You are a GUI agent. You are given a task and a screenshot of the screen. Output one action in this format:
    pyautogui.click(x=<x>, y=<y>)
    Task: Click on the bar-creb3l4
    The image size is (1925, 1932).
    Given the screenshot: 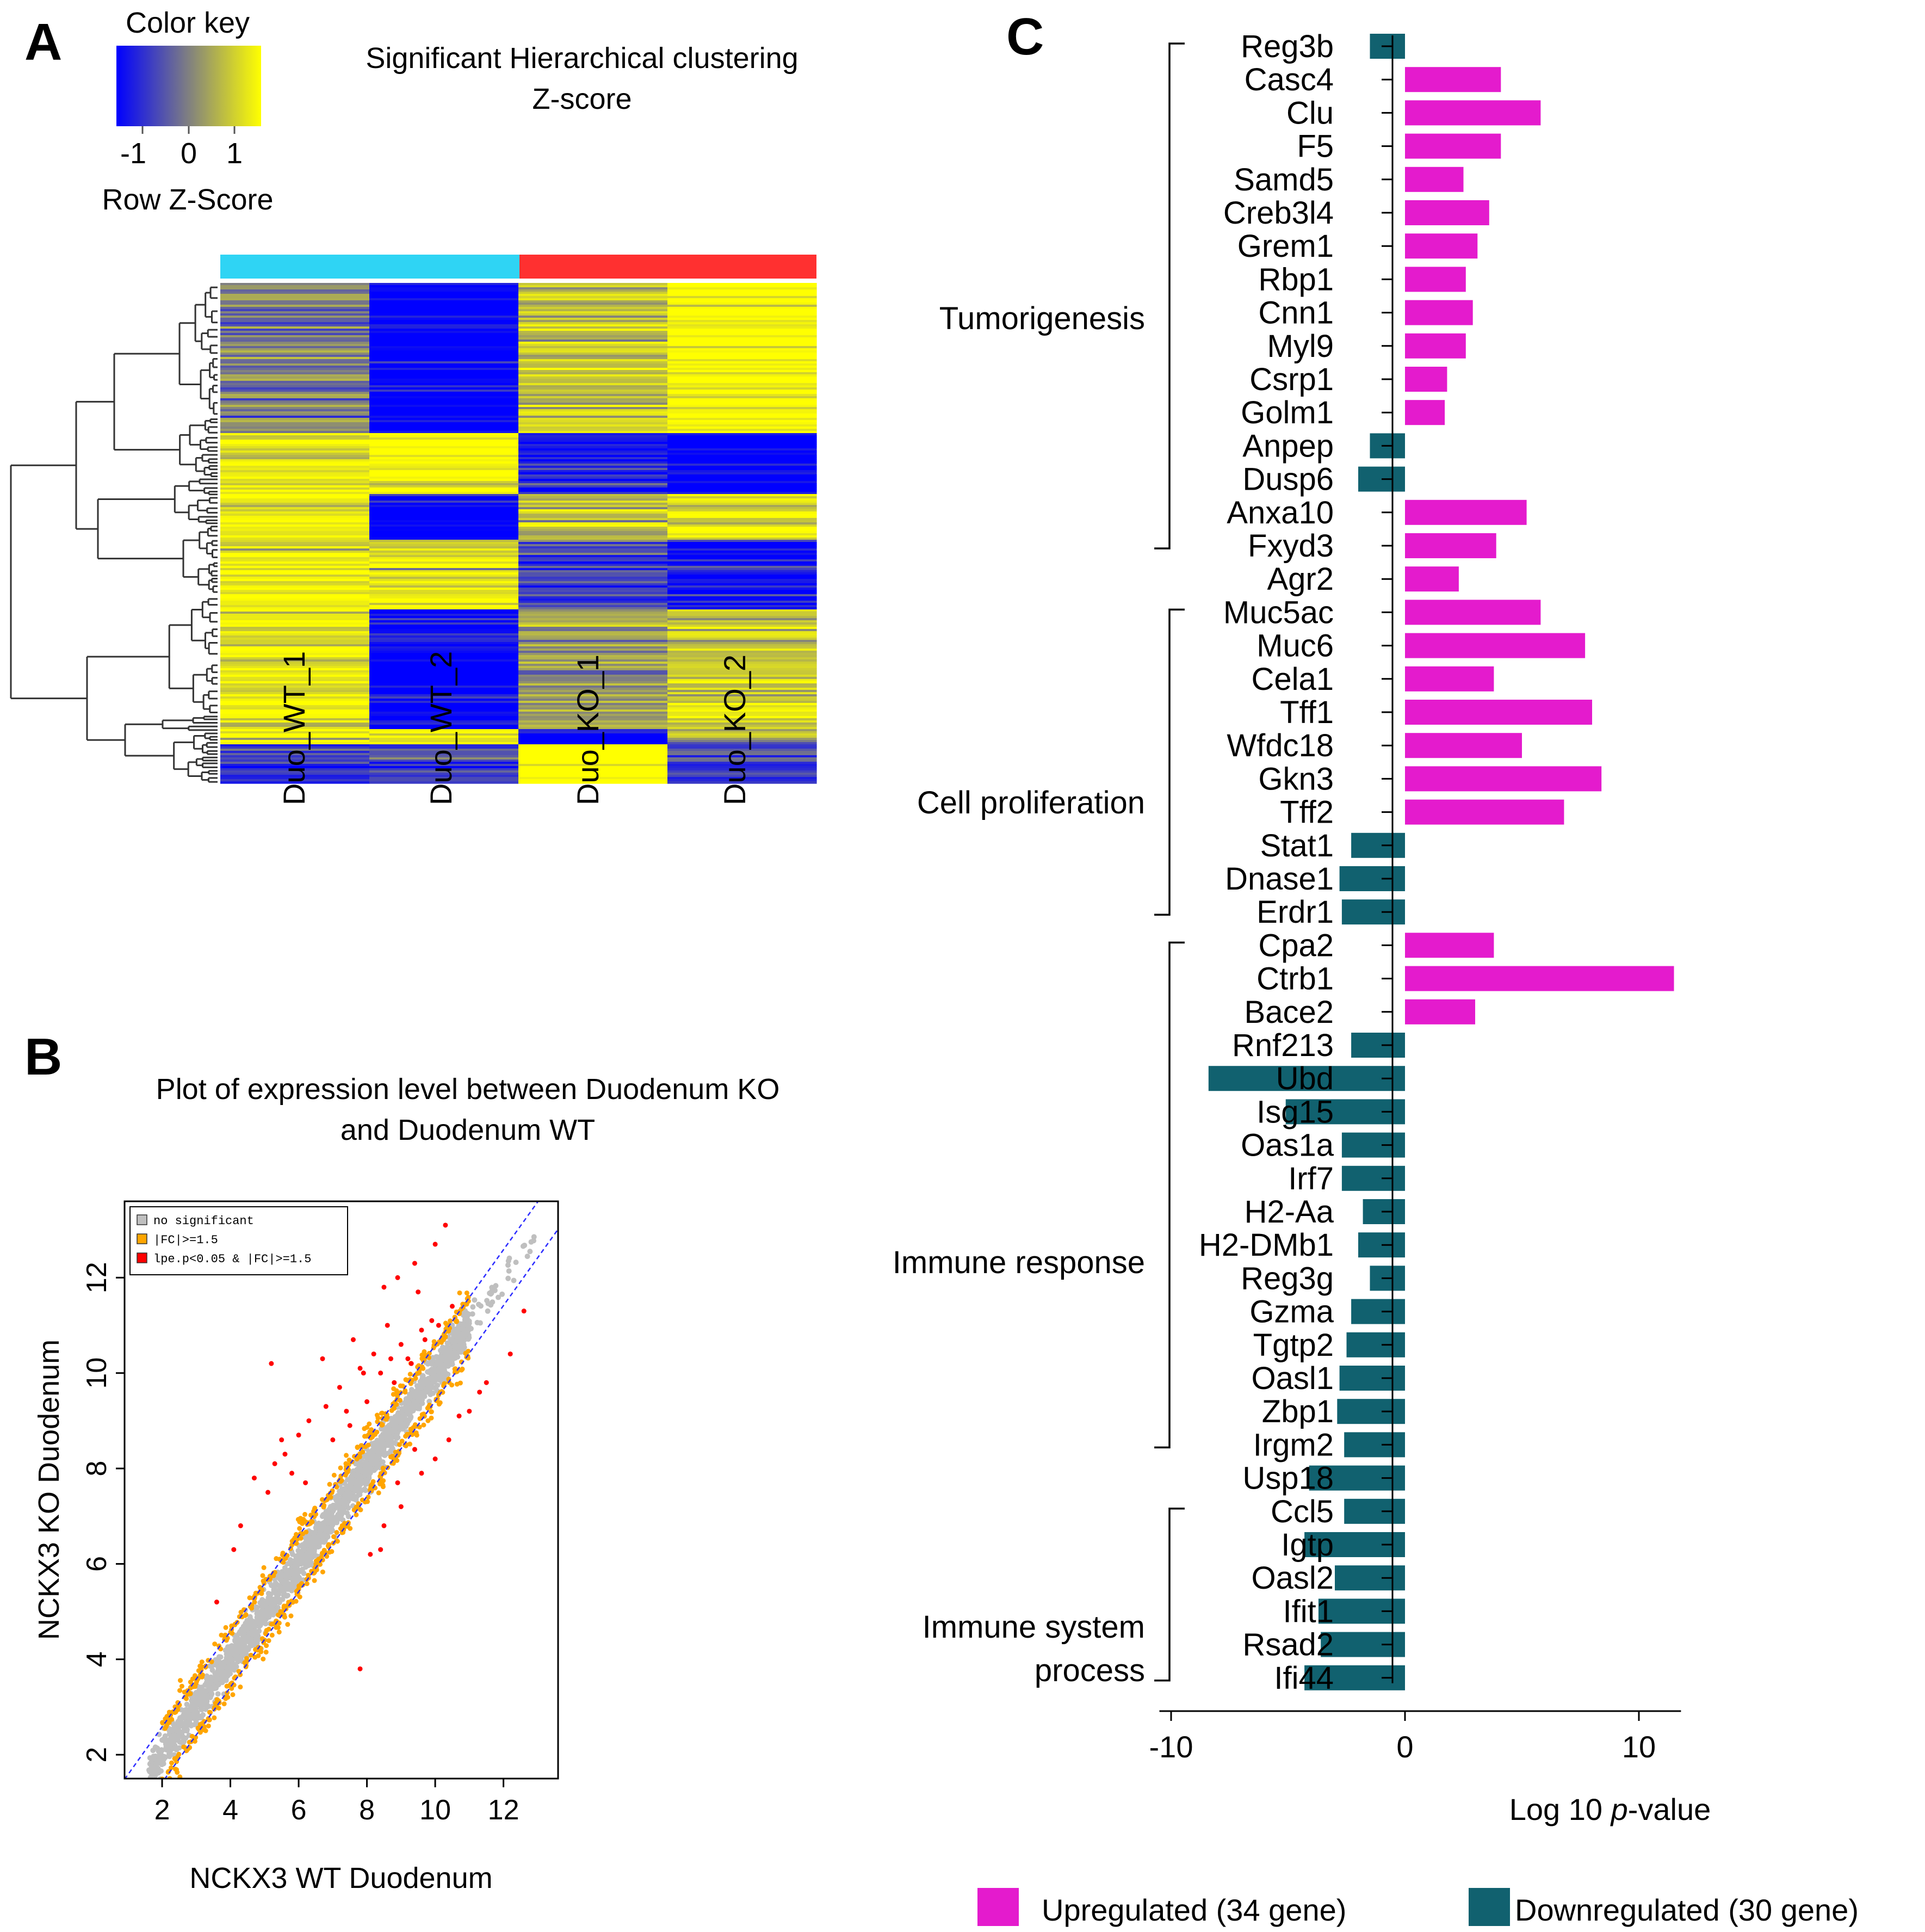 What is the action you would take?
    pyautogui.click(x=1447, y=213)
    